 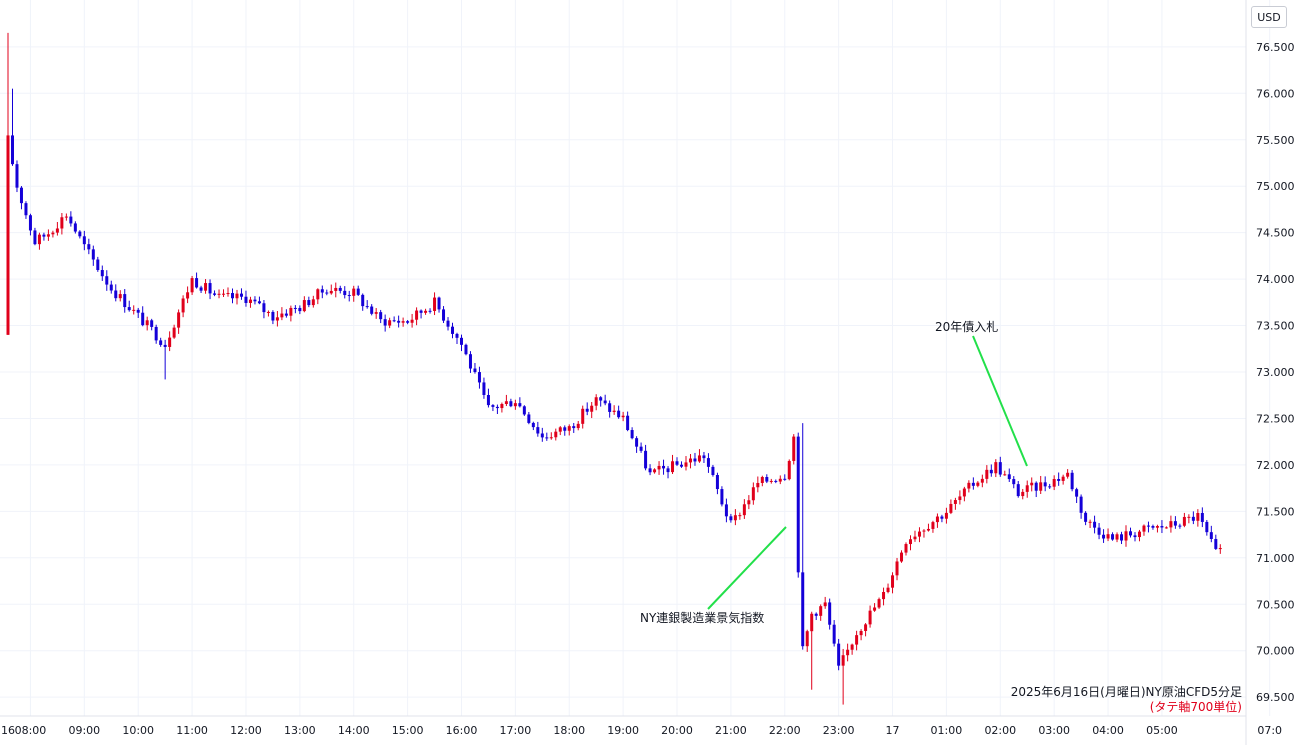 I want to click on x-tick-label: 17, so click(x=893, y=730).